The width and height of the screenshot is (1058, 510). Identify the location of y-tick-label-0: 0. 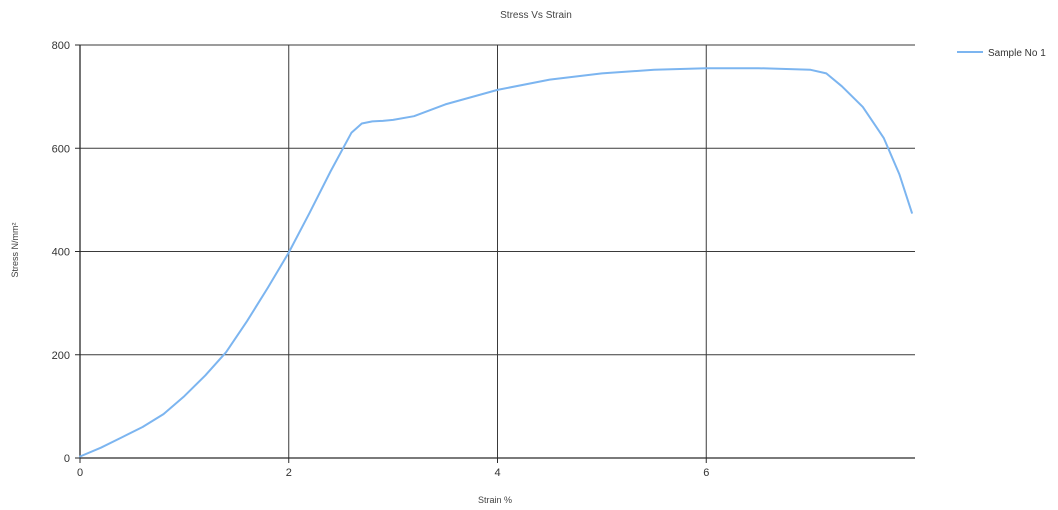
(67, 459).